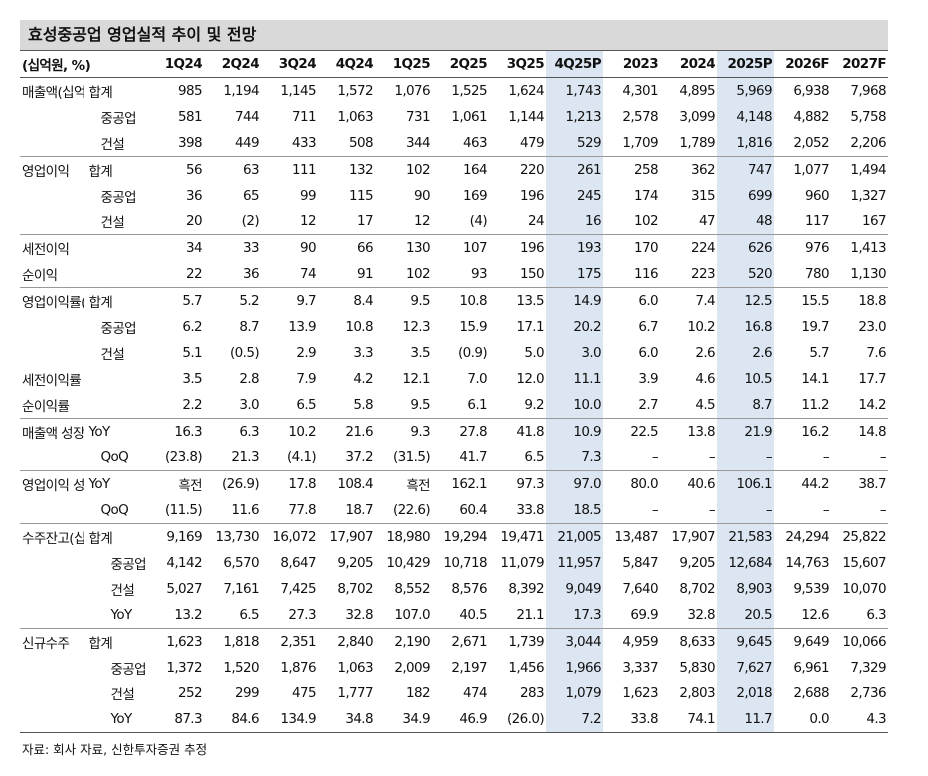 The height and width of the screenshot is (776, 928). What do you see at coordinates (355, 484) in the screenshot?
I see `cell-value: 108.4` at bounding box center [355, 484].